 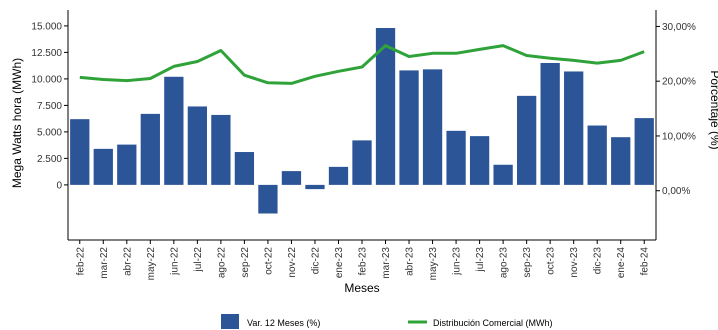 I want to click on line-series, so click(x=362, y=64).